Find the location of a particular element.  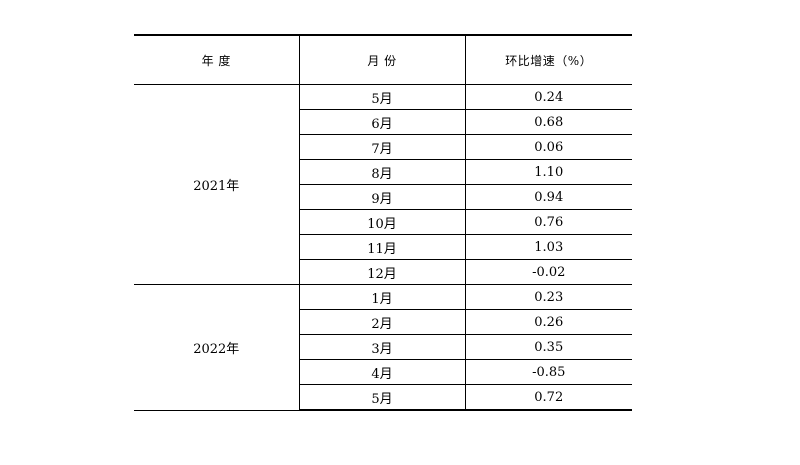

header-row: 年 度 月 份 环比增速（%） is located at coordinates (383, 59).